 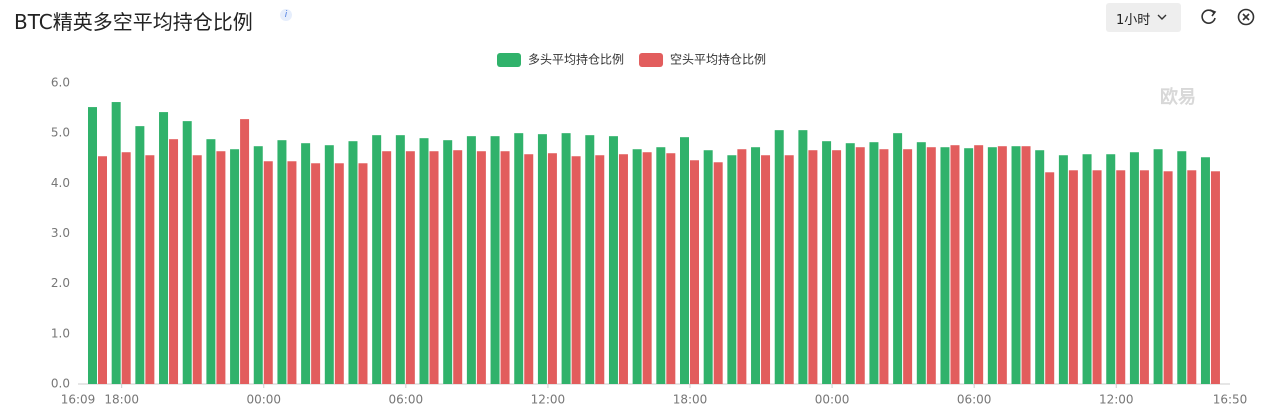 What do you see at coordinates (576, 59) in the screenshot?
I see `legend-label: 多头平均持仓比例` at bounding box center [576, 59].